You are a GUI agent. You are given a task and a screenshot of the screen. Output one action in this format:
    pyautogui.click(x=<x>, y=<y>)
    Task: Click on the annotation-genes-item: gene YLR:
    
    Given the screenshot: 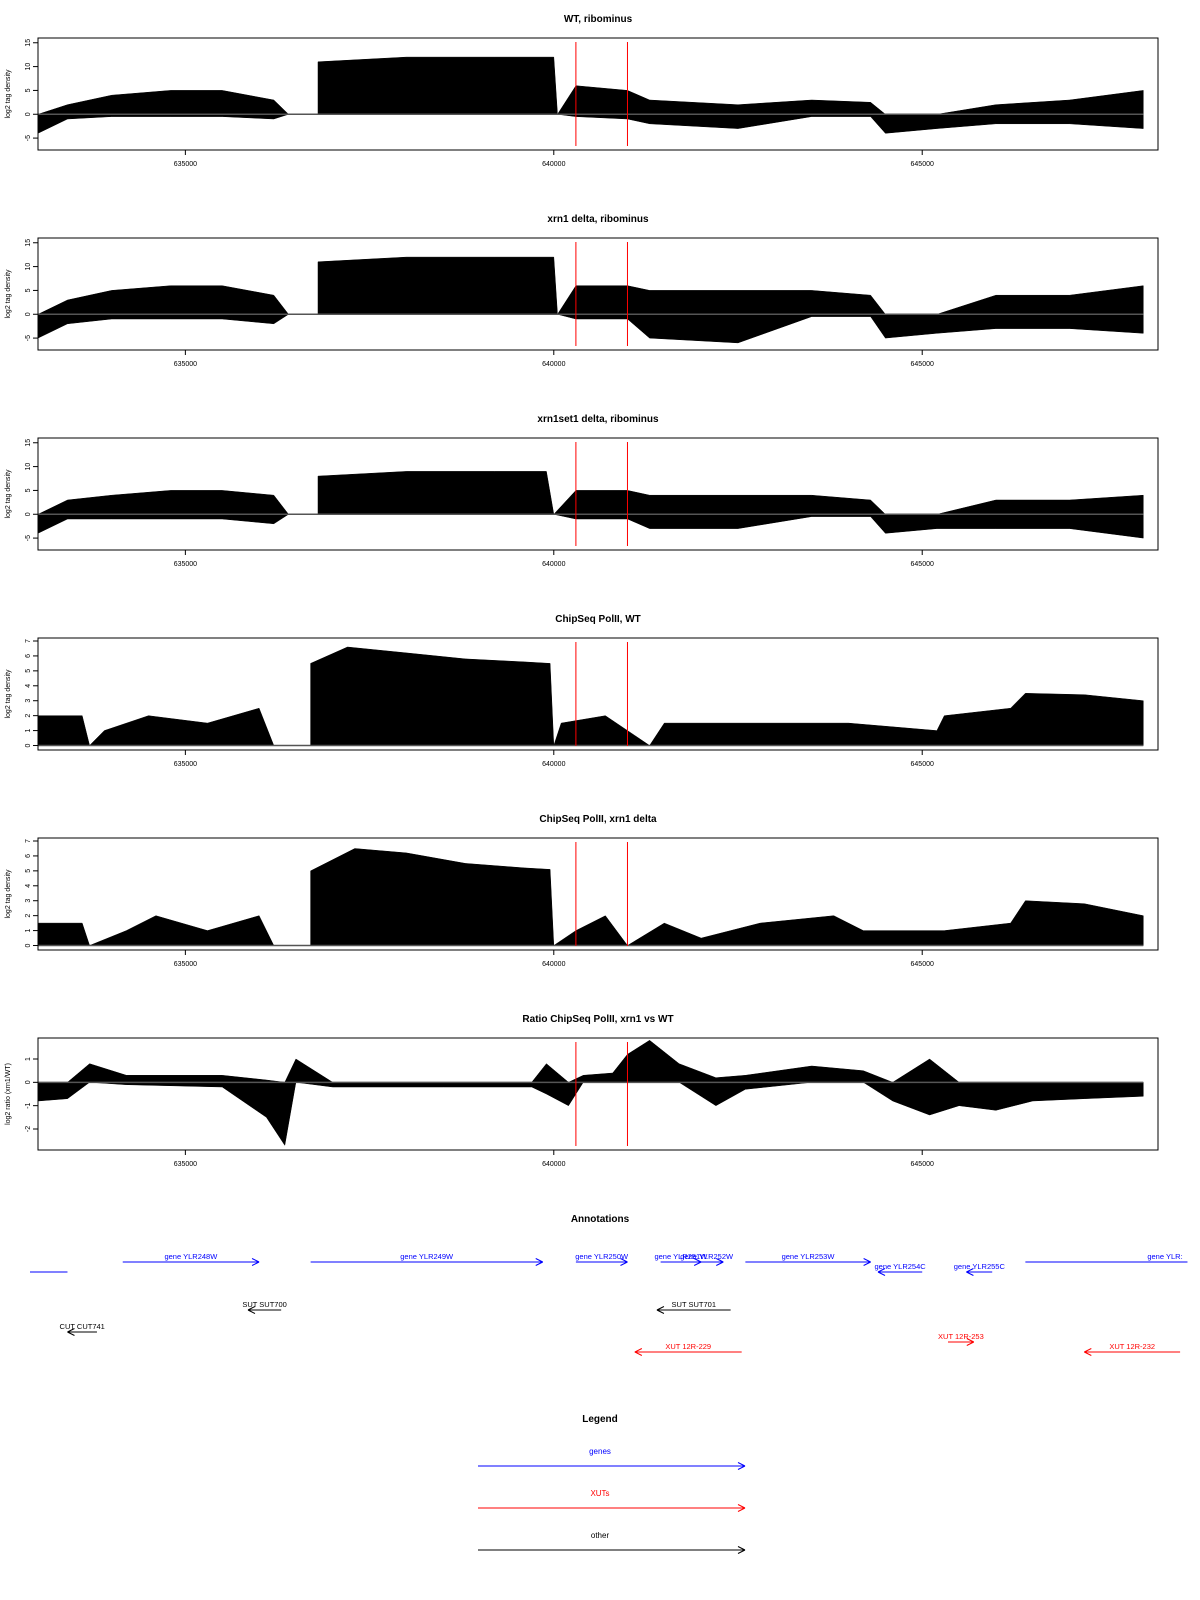 What is the action you would take?
    pyautogui.click(x=1106, y=1257)
    